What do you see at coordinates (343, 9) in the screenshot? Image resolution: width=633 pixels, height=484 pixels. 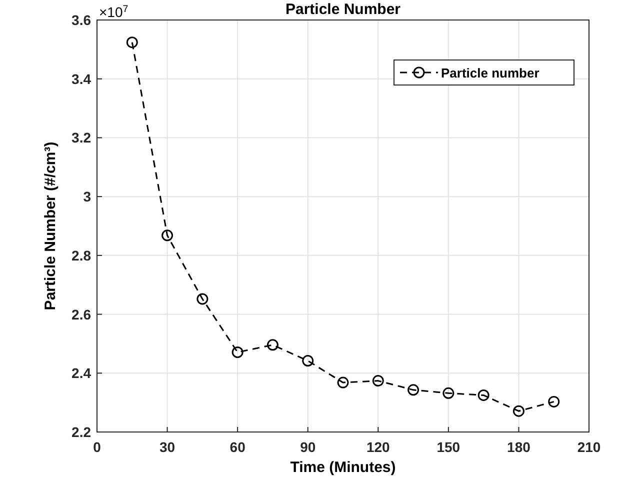 I see `chart-title: Particle Number` at bounding box center [343, 9].